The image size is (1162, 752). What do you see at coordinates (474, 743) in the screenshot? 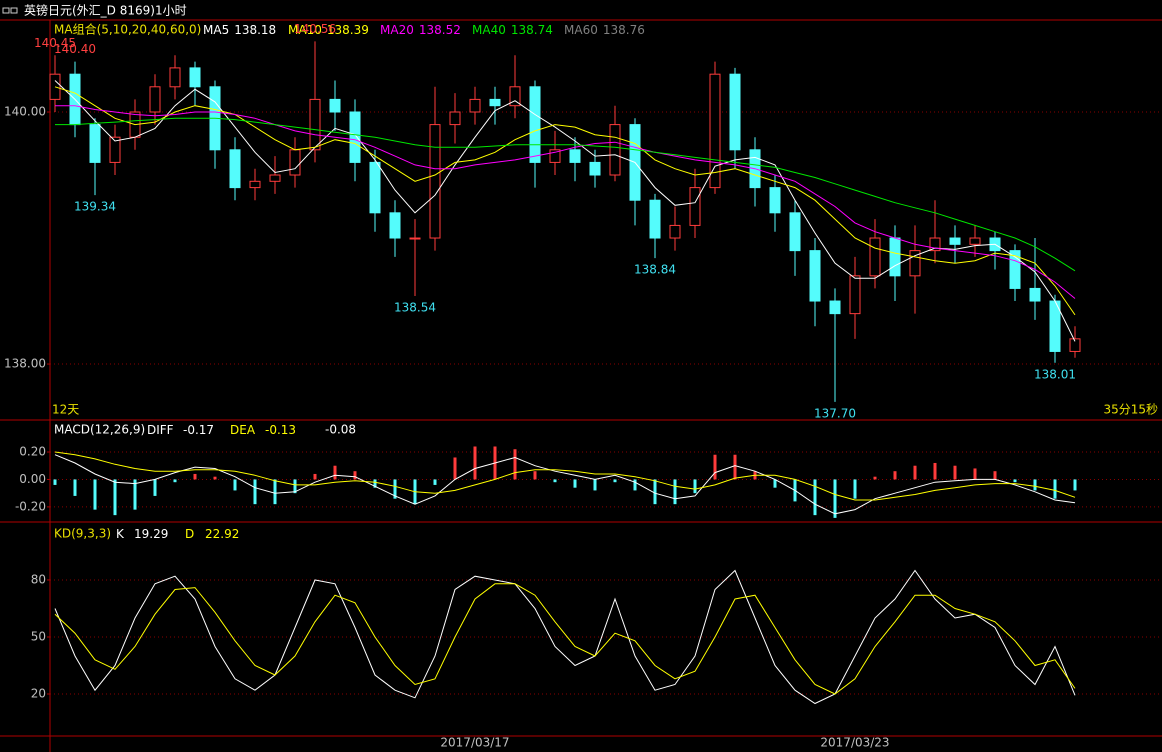
I see `x-tick-label: 2017/03/17` at bounding box center [474, 743].